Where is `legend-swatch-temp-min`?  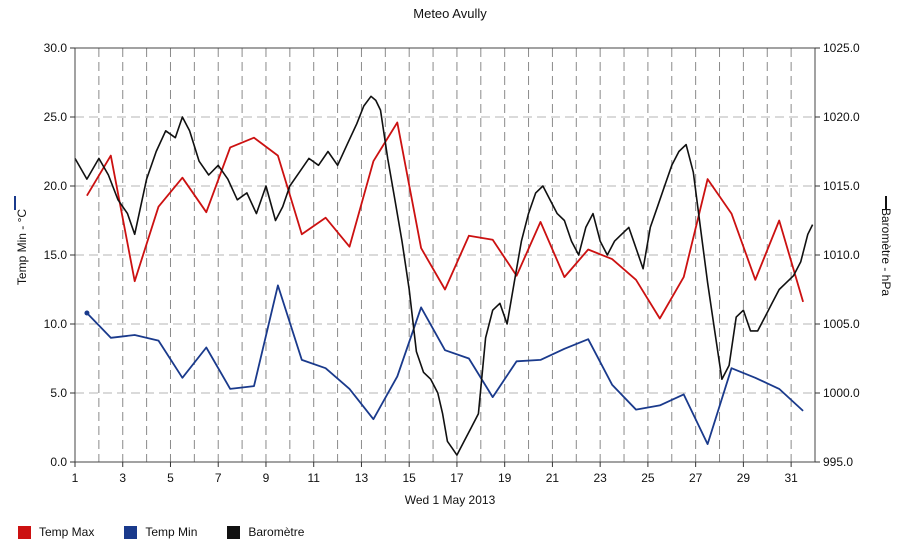
legend-swatch-temp-min is located at coordinates (131, 532).